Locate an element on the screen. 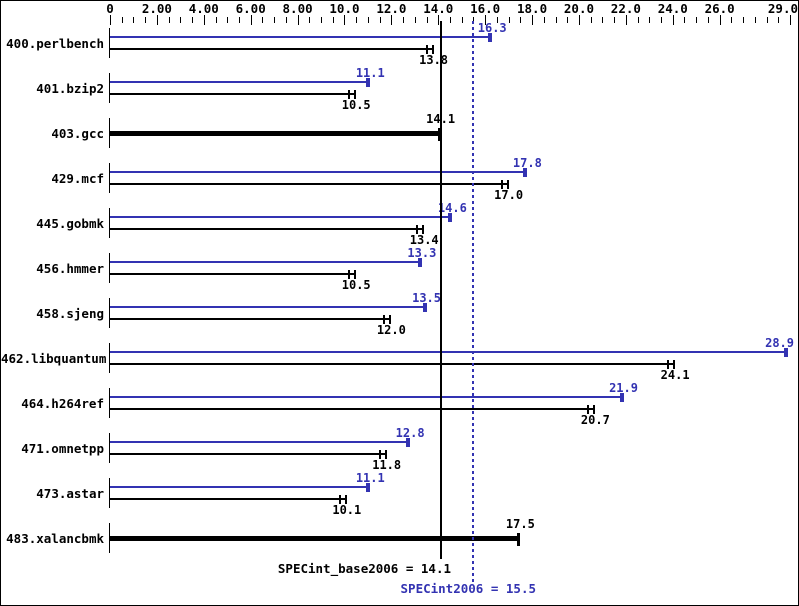 This screenshot has height=606, width=799. base-value: 13.4 is located at coordinates (424, 240).